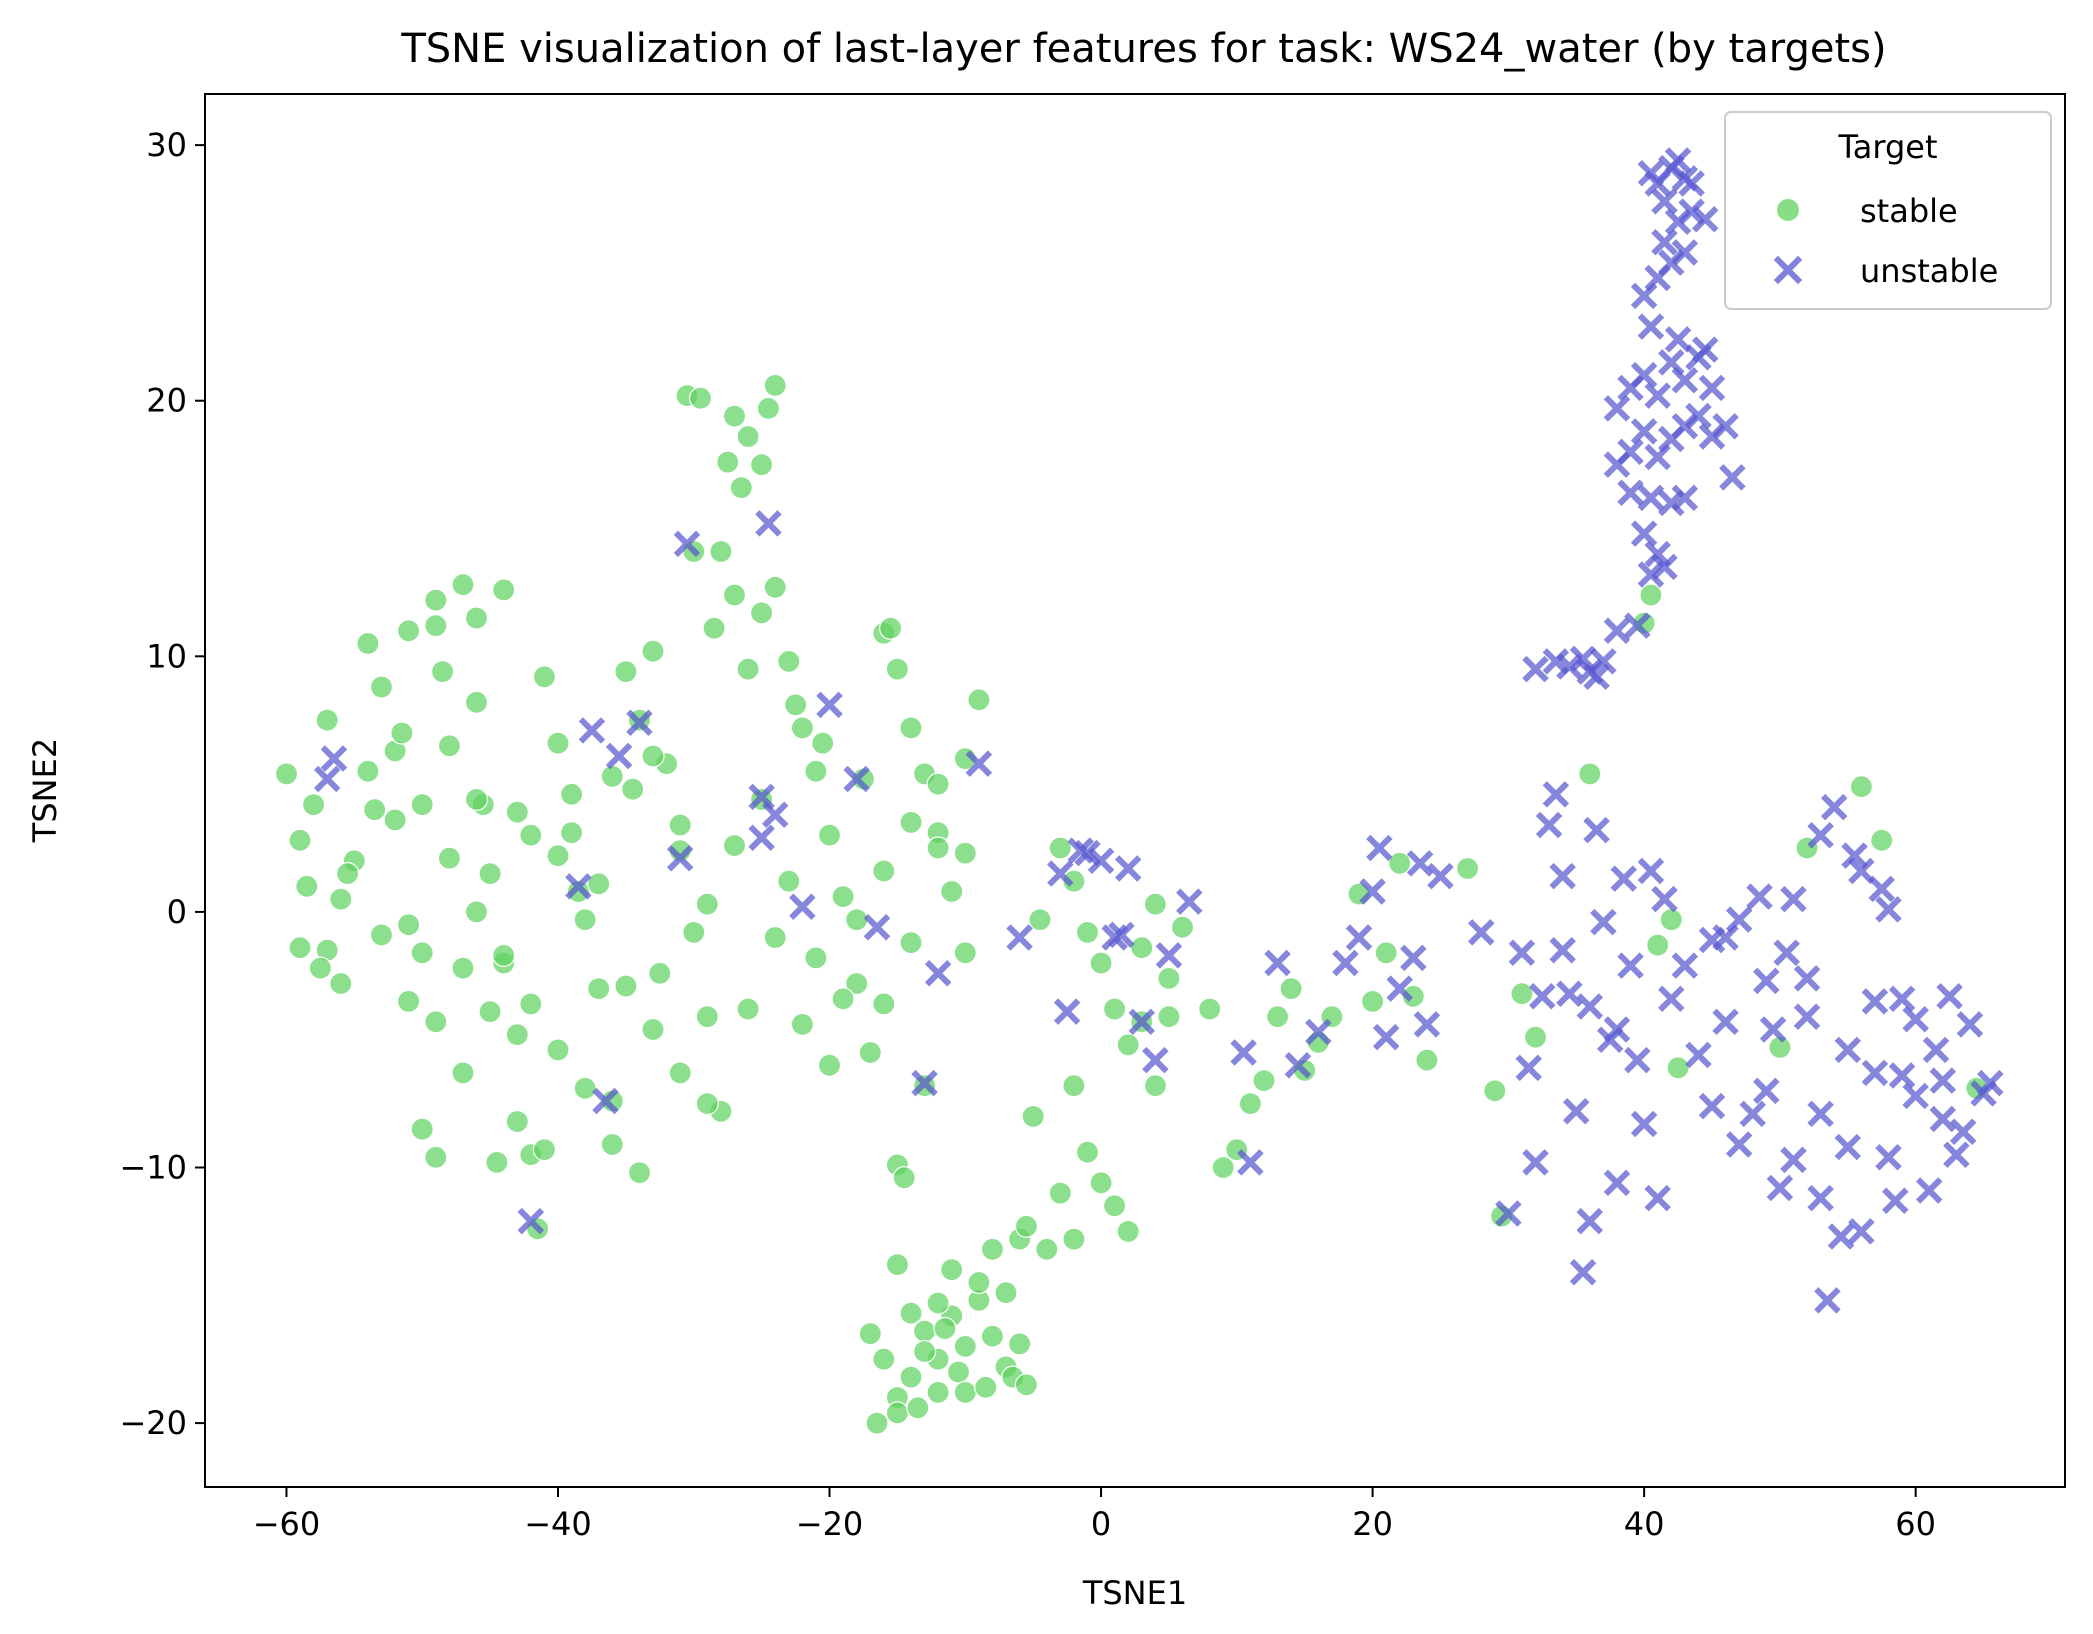 This screenshot has height=1634, width=2093. What do you see at coordinates (166, 401) in the screenshot?
I see `y-tick-label-4: 20` at bounding box center [166, 401].